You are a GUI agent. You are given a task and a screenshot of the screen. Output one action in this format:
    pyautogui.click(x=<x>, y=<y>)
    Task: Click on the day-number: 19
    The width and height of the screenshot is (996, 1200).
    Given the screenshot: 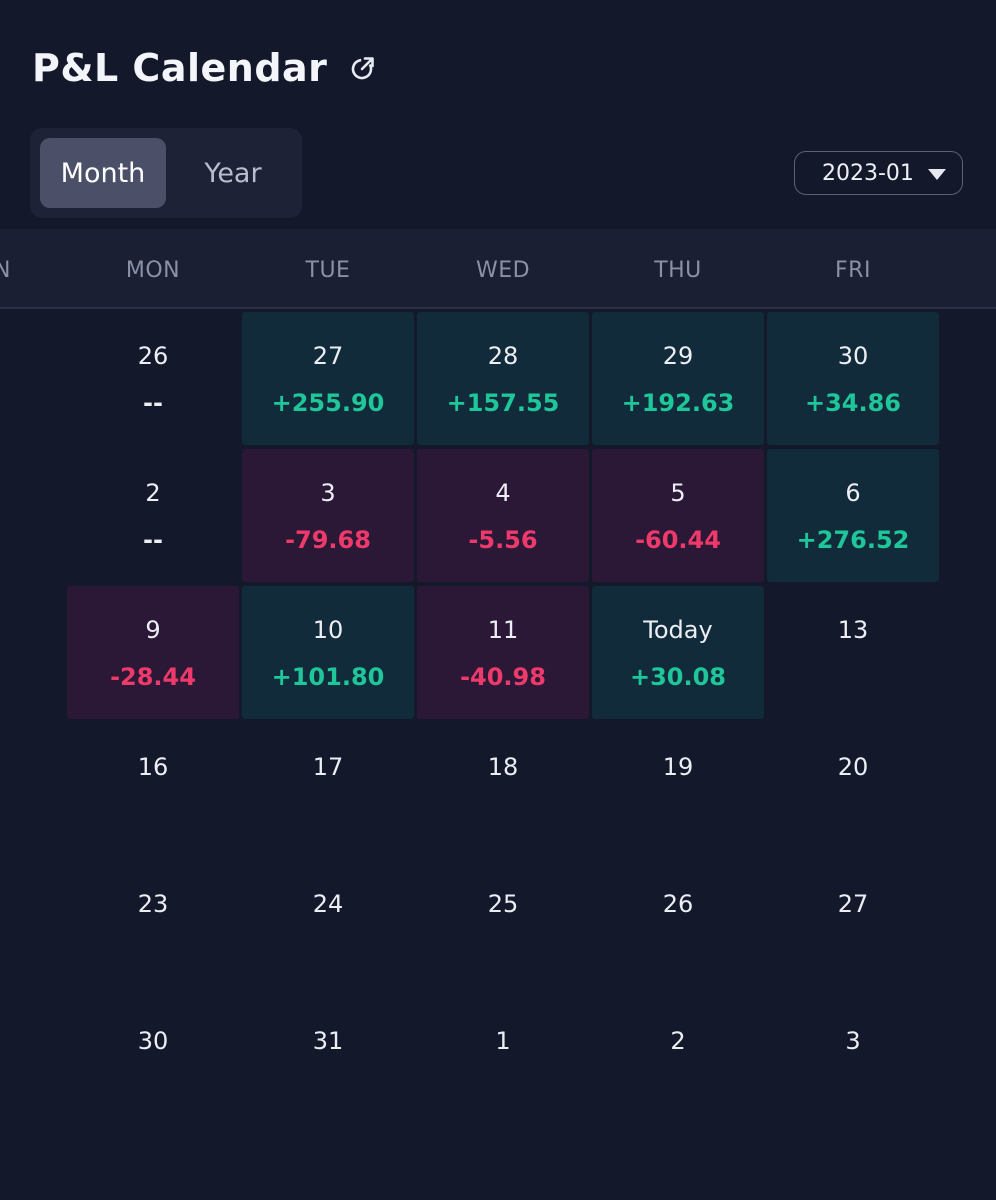 What is the action you would take?
    pyautogui.click(x=678, y=767)
    